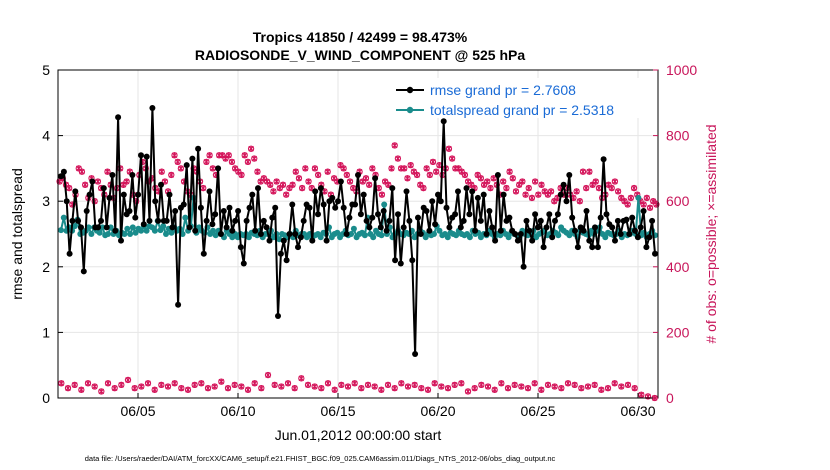 The width and height of the screenshot is (830, 470). I want to click on legend-spread-marker, so click(410, 110).